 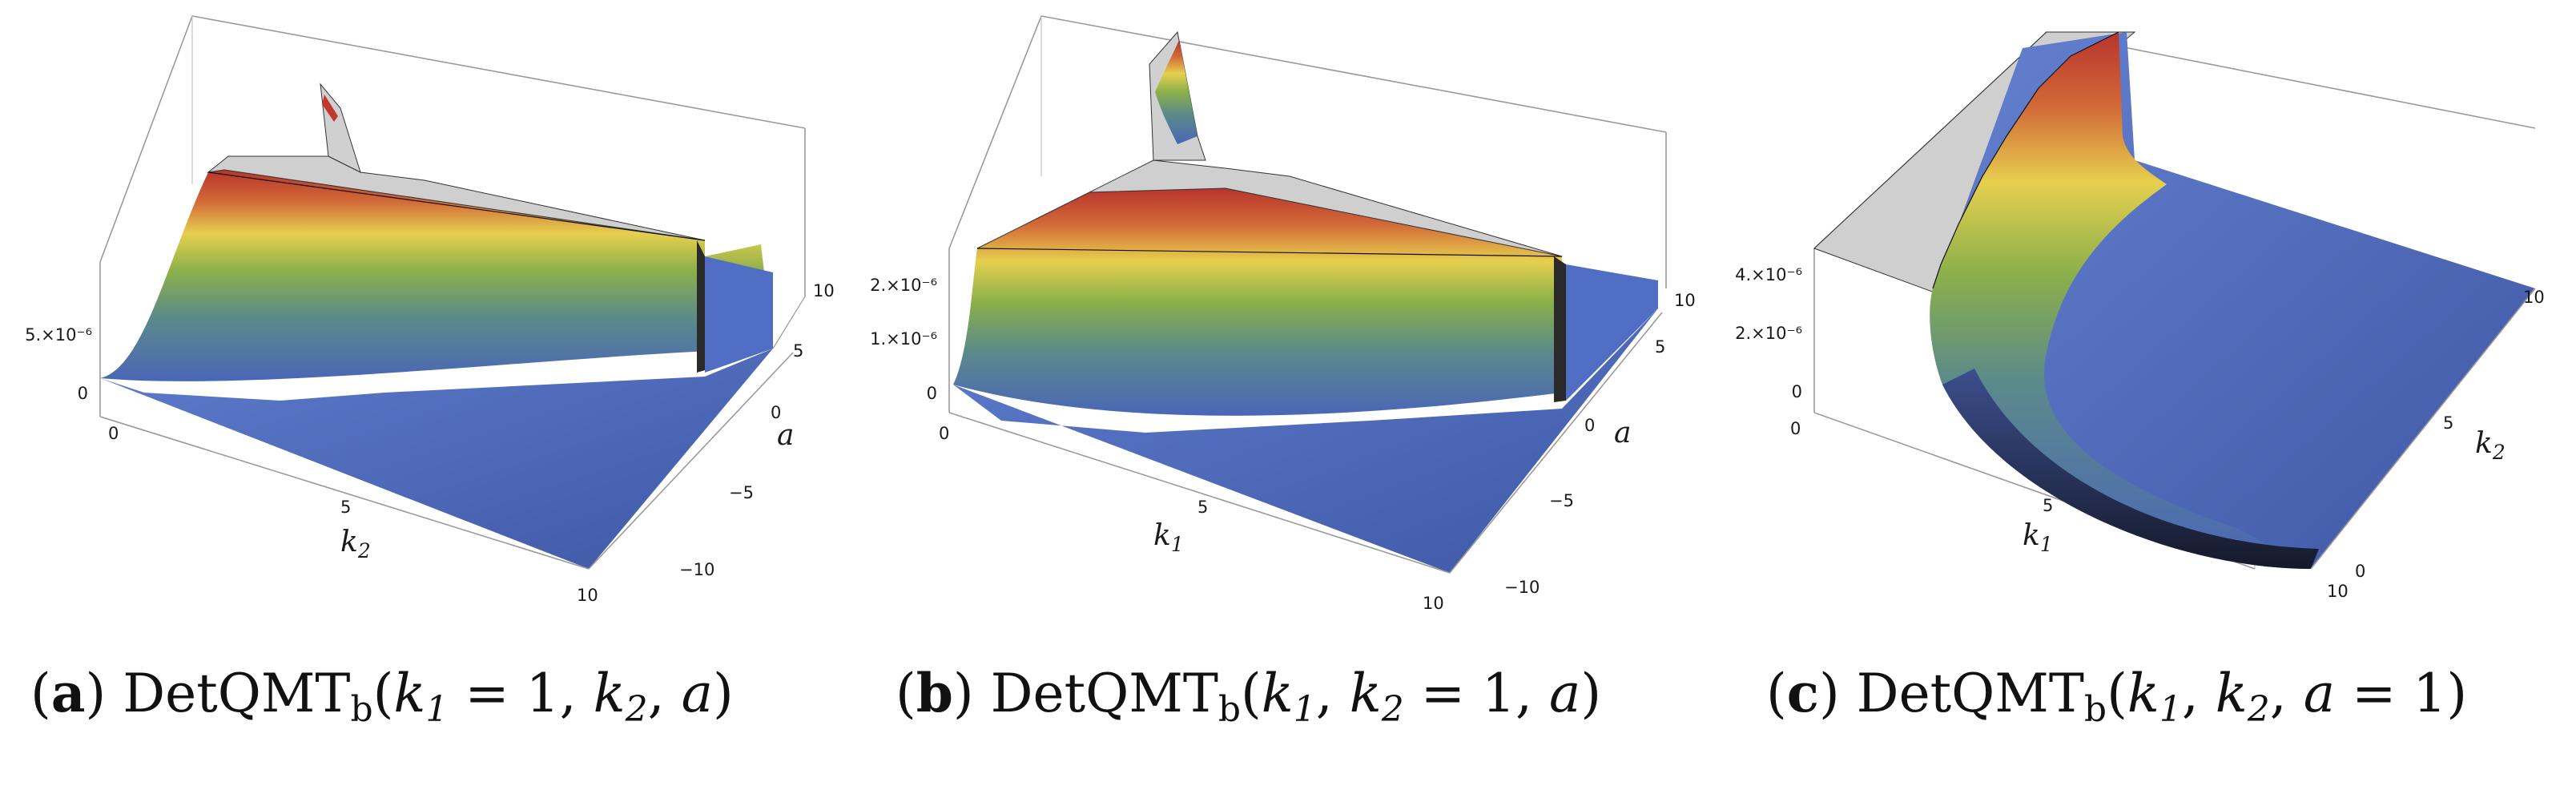 I want to click on caption-a: (a) DetQMTb(k1 = 1, k2, a), so click(x=382, y=696).